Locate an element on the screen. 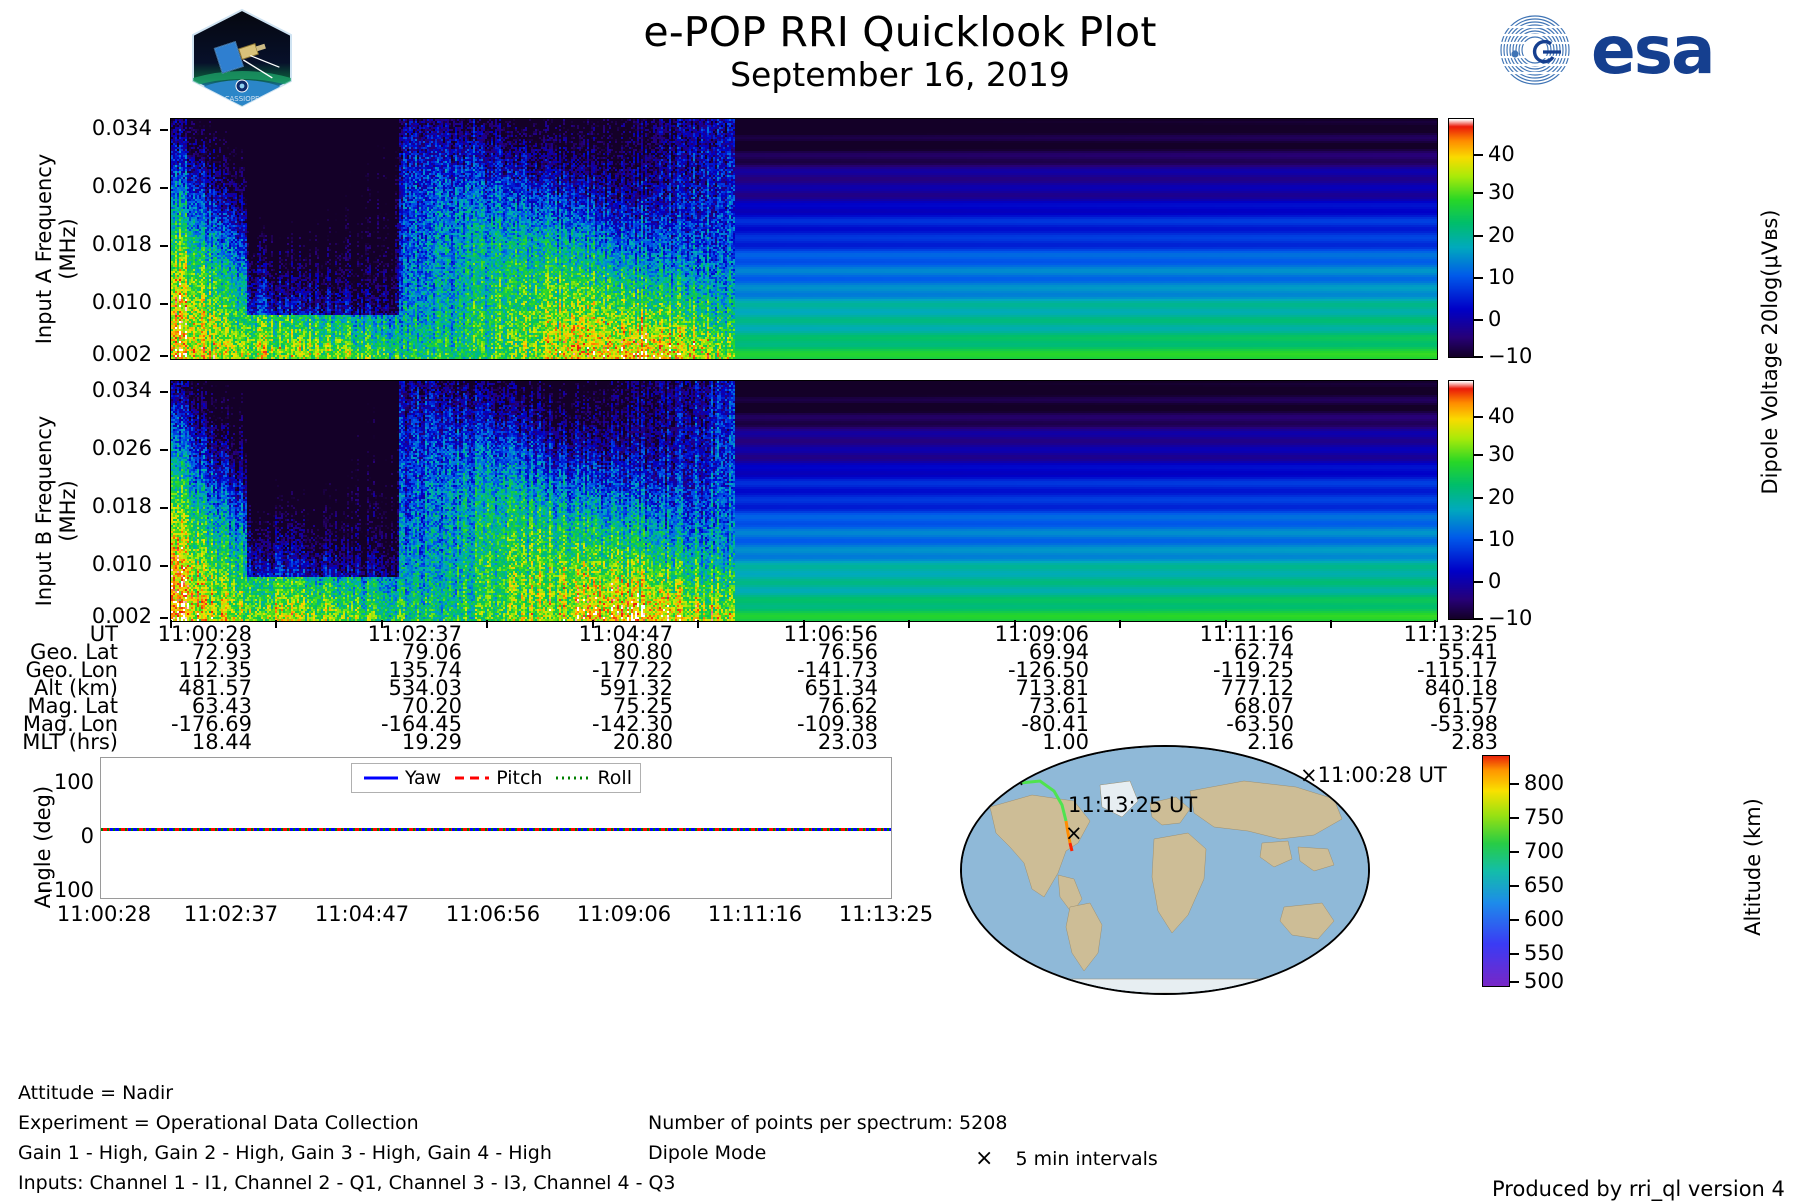 The image size is (1800, 1201). alt-cbtick-label: 550 is located at coordinates (1544, 953).